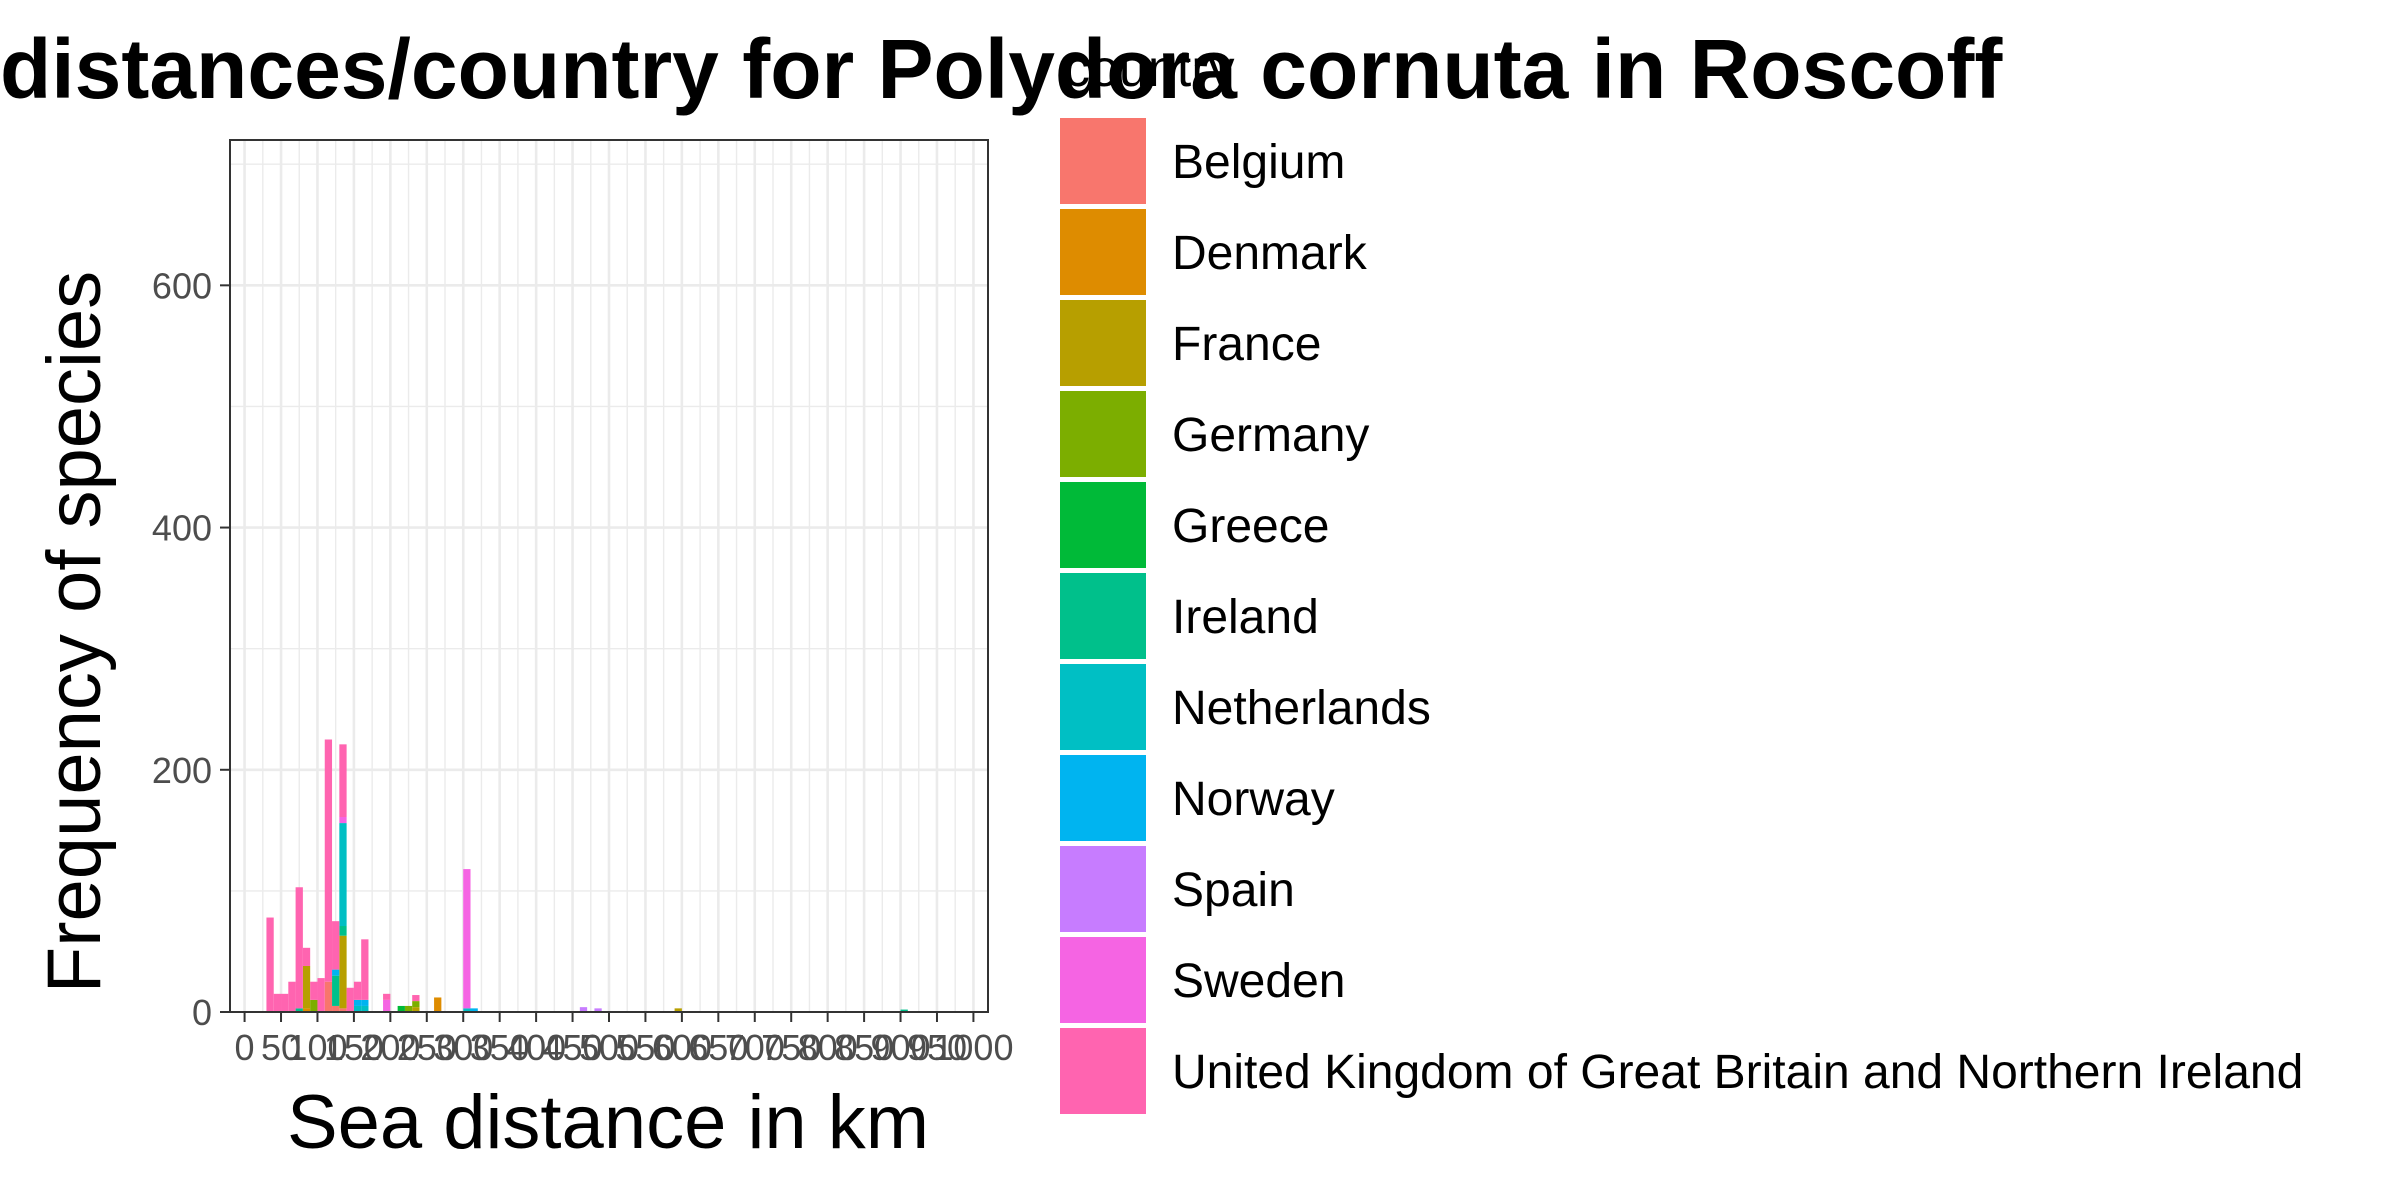 The image size is (2400, 1200). What do you see at coordinates (1258, 981) in the screenshot?
I see `legend-label: Sweden` at bounding box center [1258, 981].